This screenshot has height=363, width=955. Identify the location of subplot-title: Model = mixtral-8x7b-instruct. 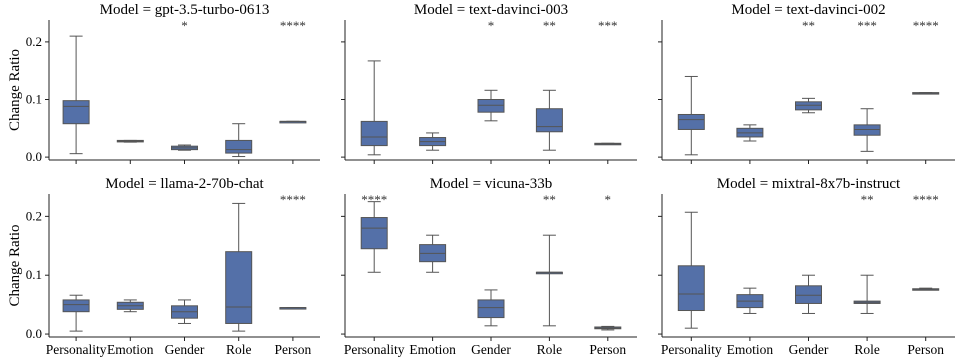
(809, 184).